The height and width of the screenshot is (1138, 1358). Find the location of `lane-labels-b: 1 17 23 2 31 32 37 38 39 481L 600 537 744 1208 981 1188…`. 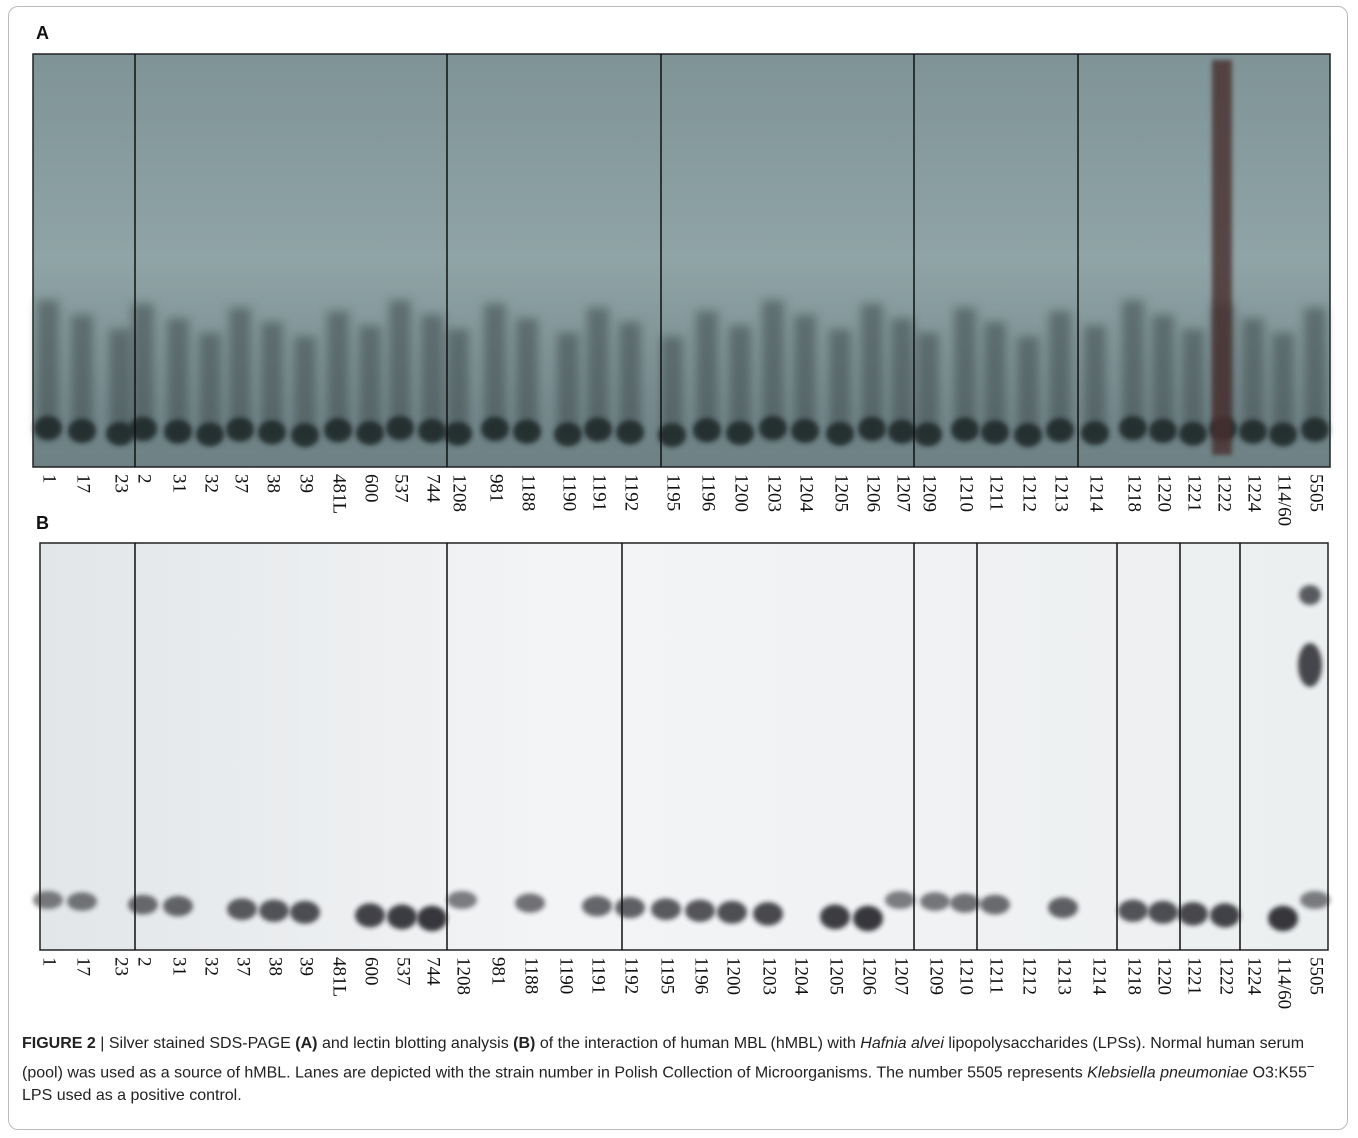

lane-labels-b: 1 17 23 2 31 32 37 38 39 481L 600 537 744 1208 981 1188… is located at coordinates (683, 983).